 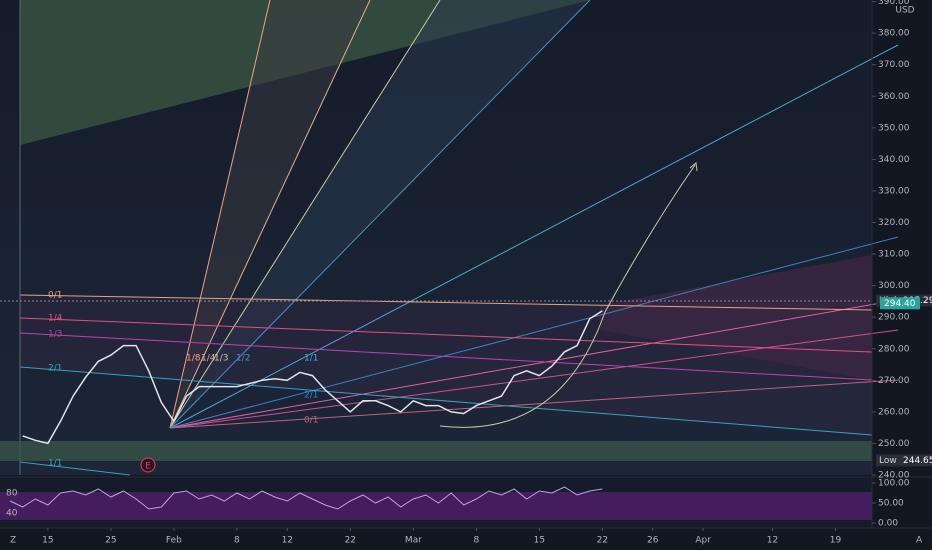 What do you see at coordinates (888, 461) in the screenshot?
I see `low-label: Low` at bounding box center [888, 461].